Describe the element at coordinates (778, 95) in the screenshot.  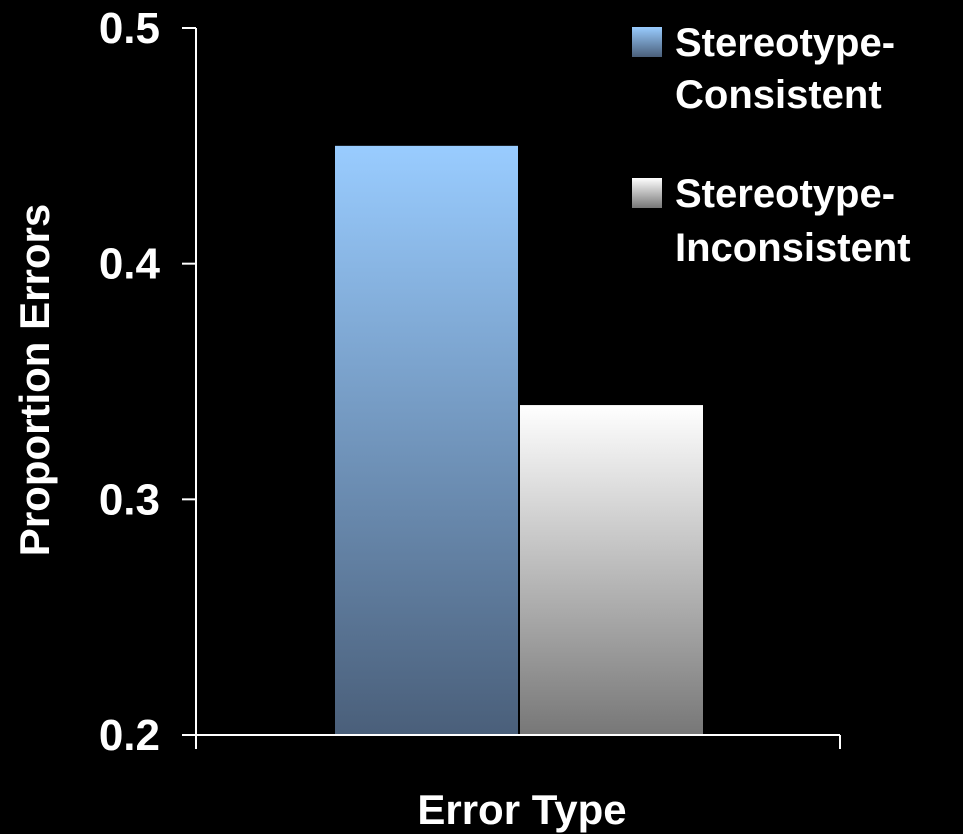
I see `legend-label-stereotype-consistent-line2: Consistent` at that location.